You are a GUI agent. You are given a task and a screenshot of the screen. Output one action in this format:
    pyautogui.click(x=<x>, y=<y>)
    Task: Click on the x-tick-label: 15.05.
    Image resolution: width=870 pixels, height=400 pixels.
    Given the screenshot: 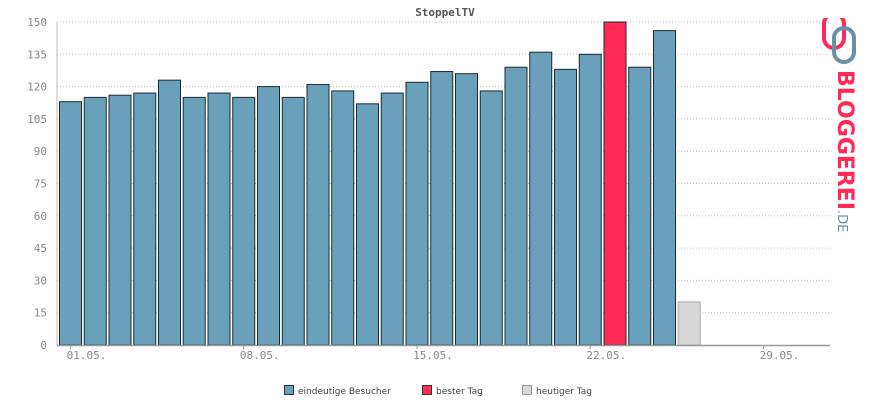 What is the action you would take?
    pyautogui.click(x=433, y=355)
    